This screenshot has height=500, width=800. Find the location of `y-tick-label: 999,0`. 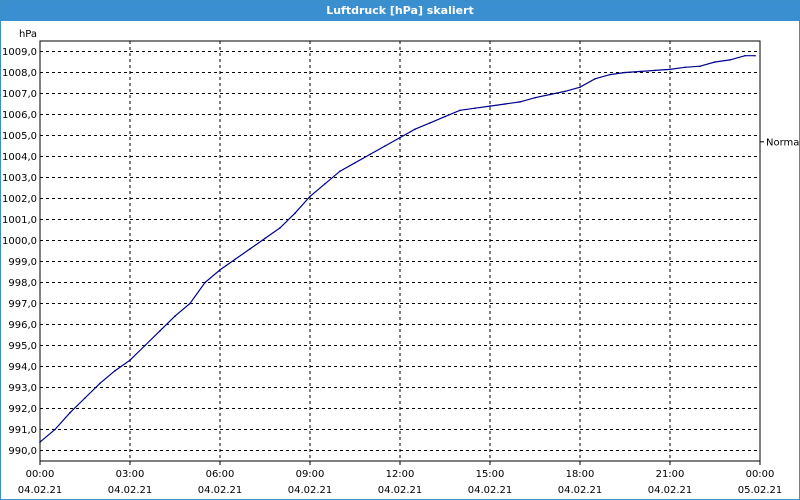

y-tick-label: 999,0 is located at coordinates (22, 262).